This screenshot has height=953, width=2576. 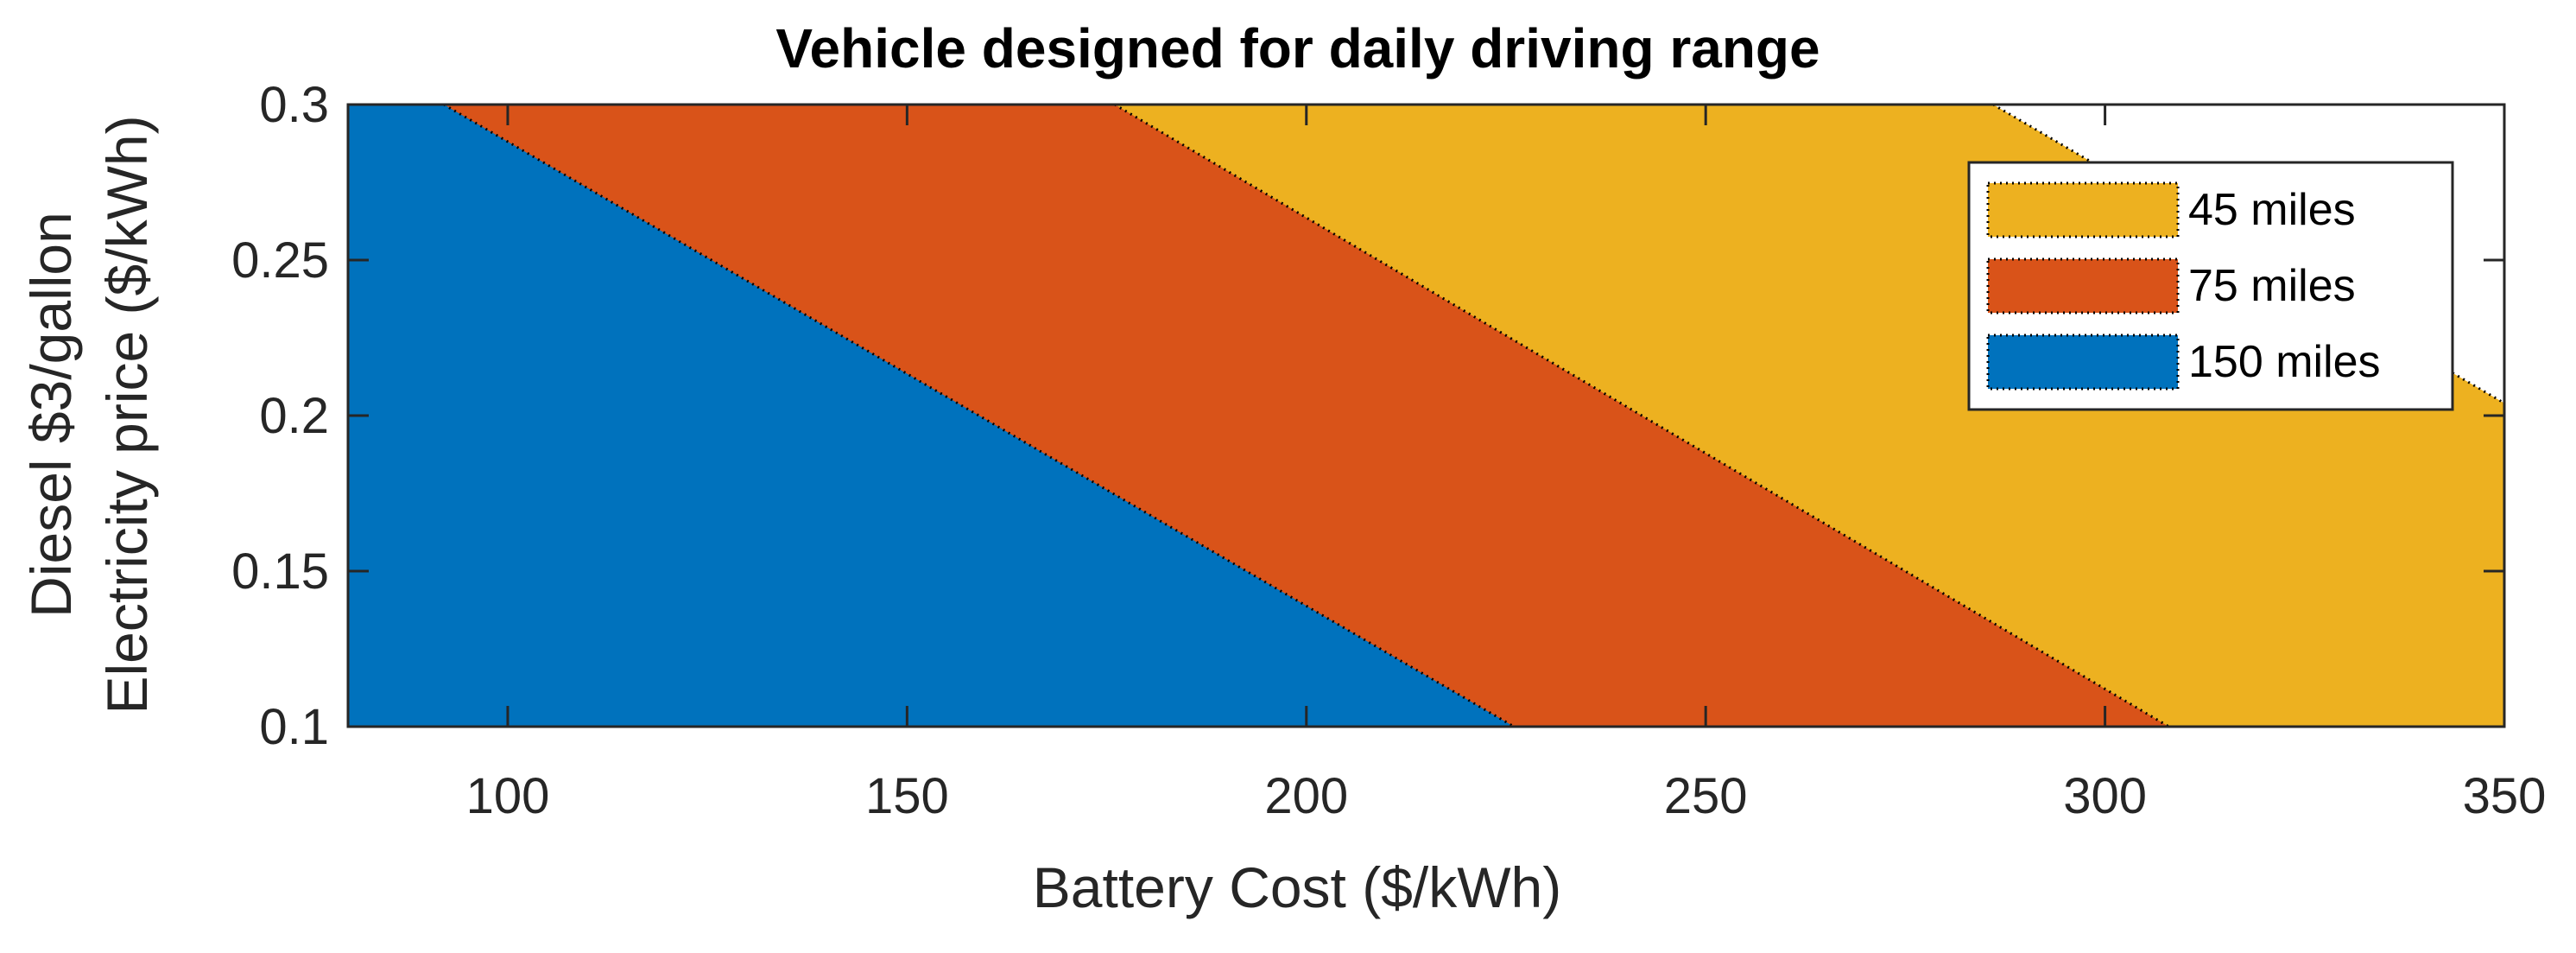 I want to click on y-axis-title-line1: Diesel $3/gallon, so click(x=51, y=415).